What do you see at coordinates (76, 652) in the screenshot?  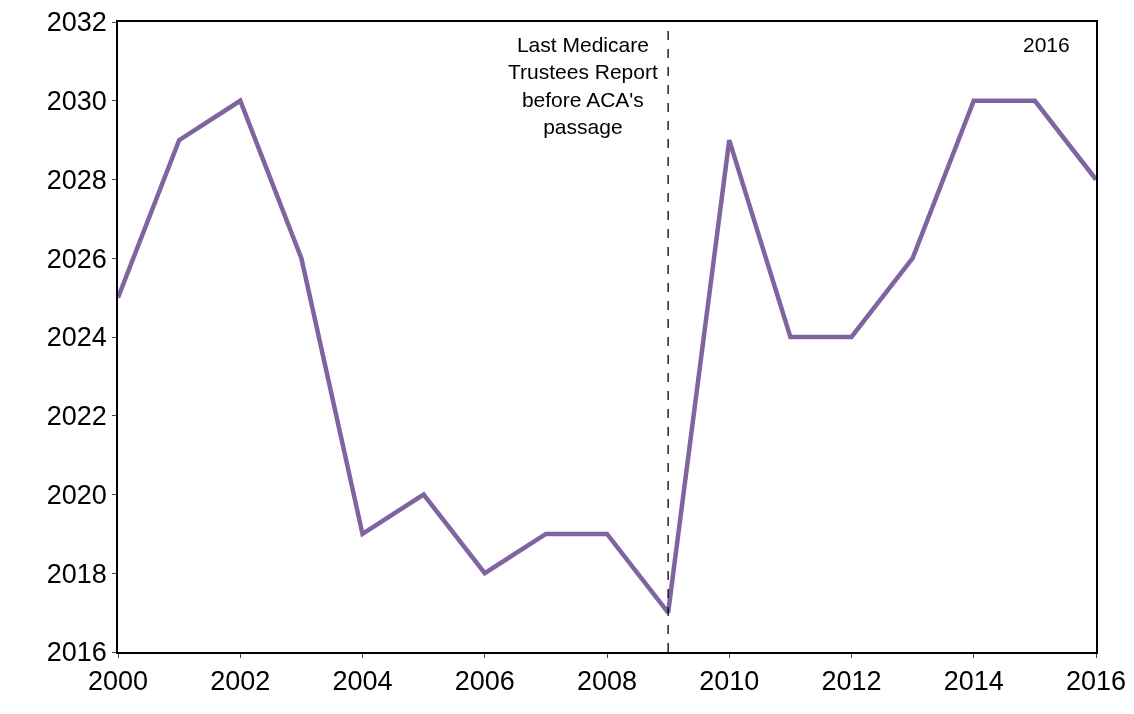 I see `y-tick-label: 2016` at bounding box center [76, 652].